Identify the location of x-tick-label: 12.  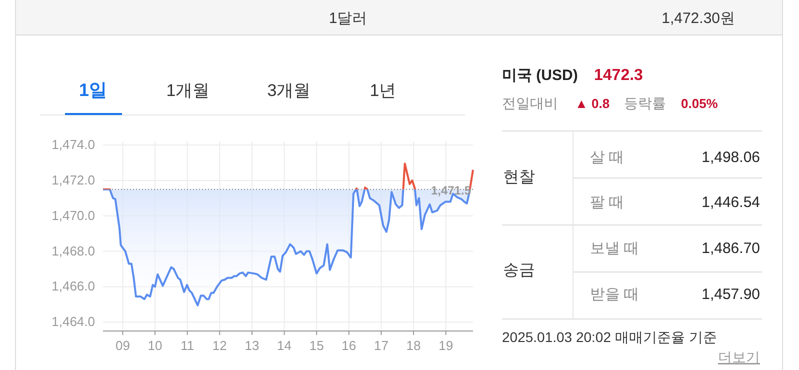
(219, 345).